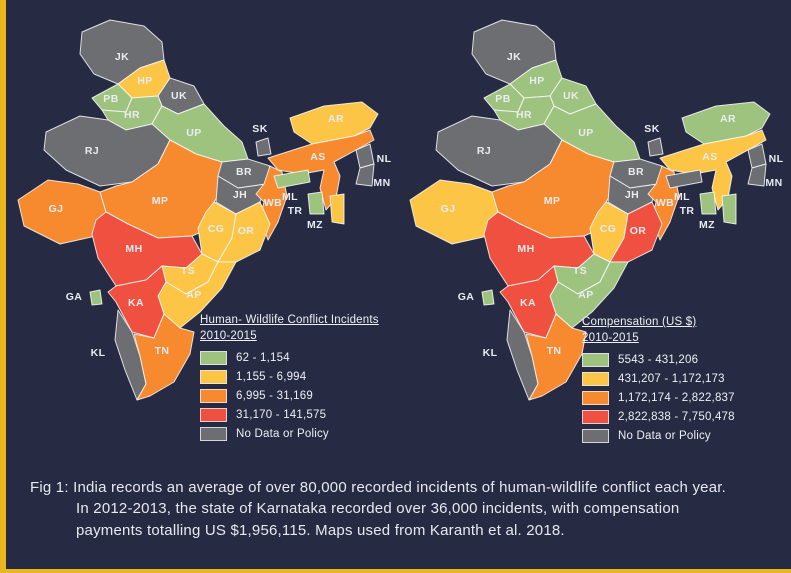 This screenshot has height=573, width=791. What do you see at coordinates (179, 96) in the screenshot?
I see `state-label-UK: UK` at bounding box center [179, 96].